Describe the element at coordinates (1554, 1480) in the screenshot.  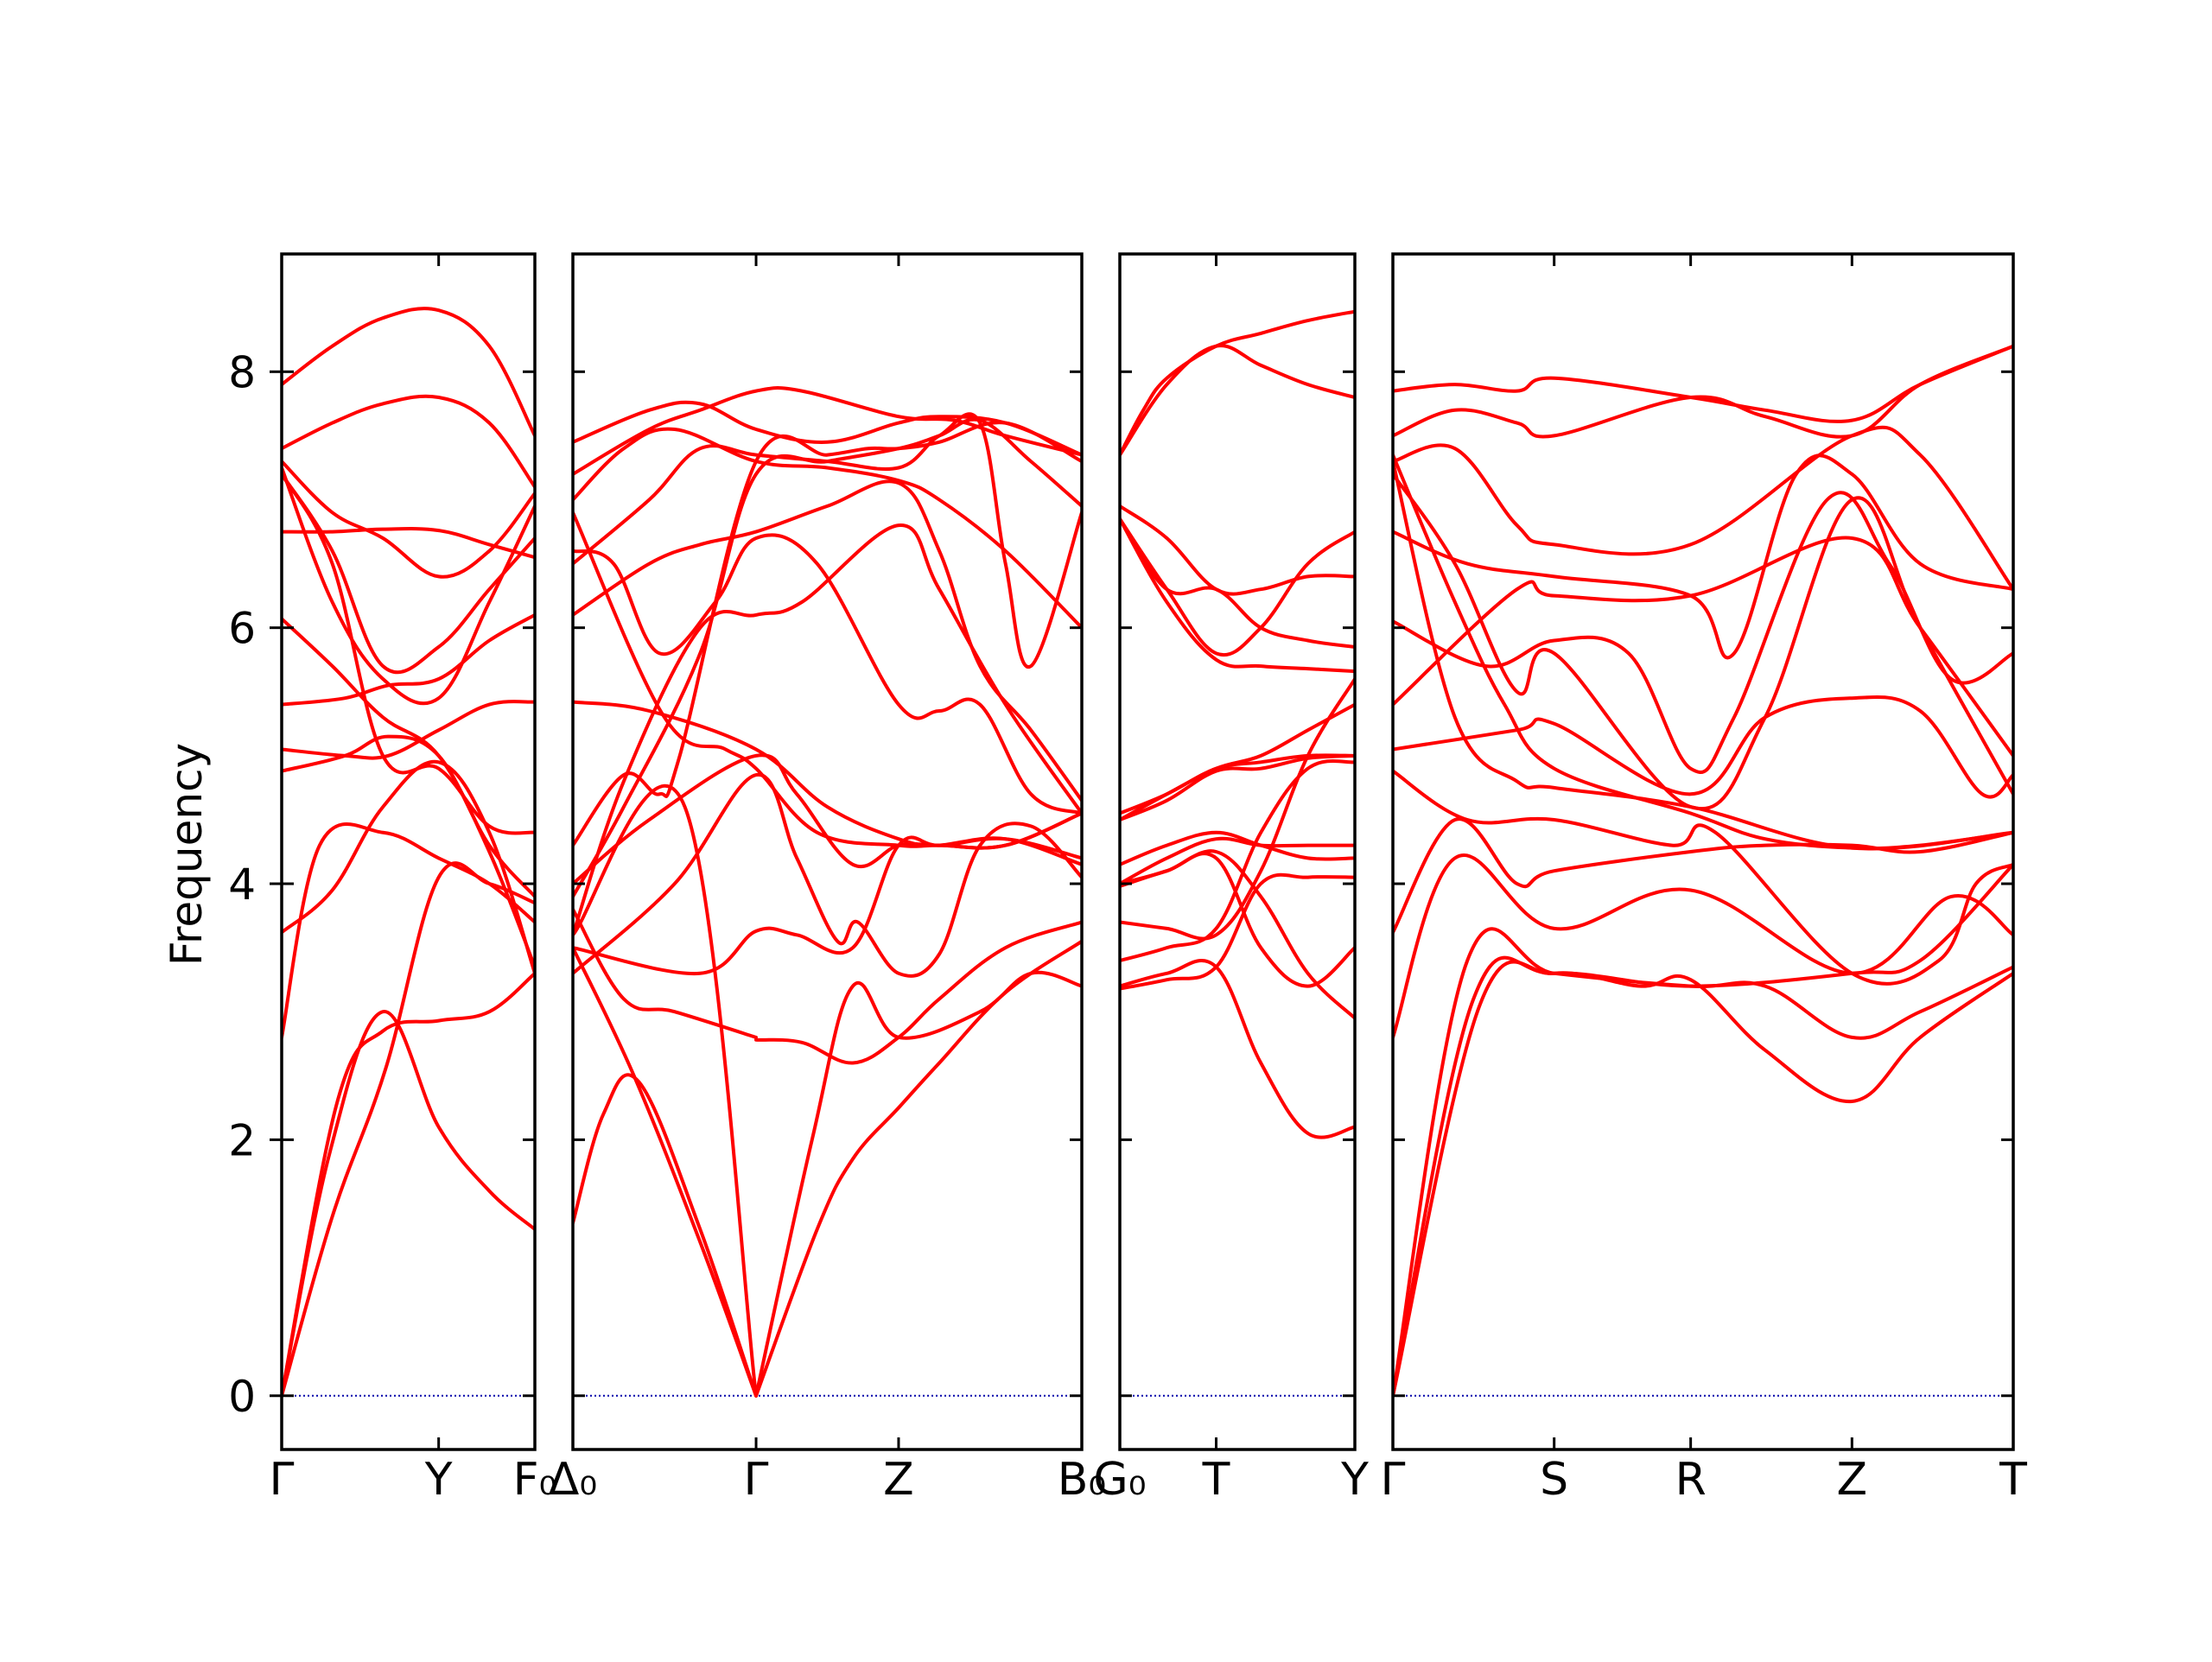
I see `x-tick-label: S` at that location.